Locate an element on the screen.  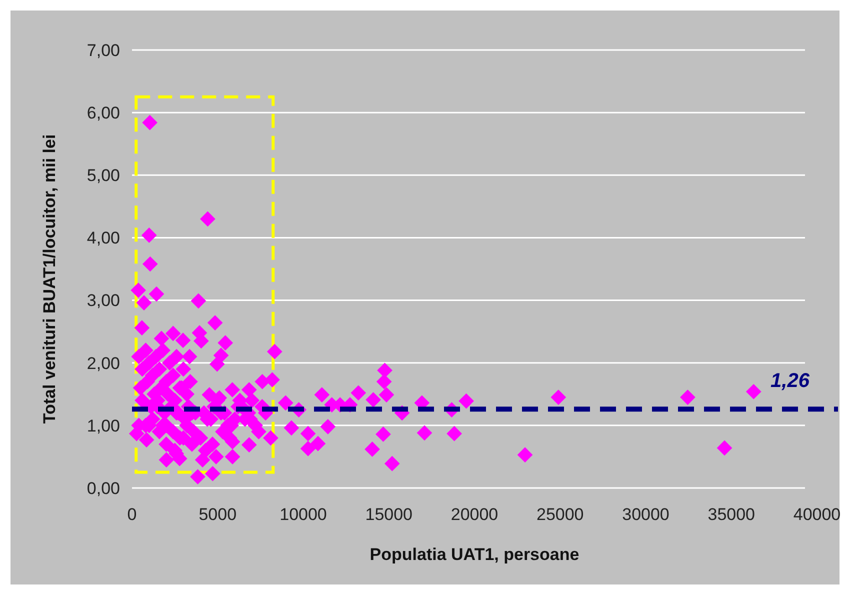
y-tick-label: 0,00 is located at coordinates (103, 488).